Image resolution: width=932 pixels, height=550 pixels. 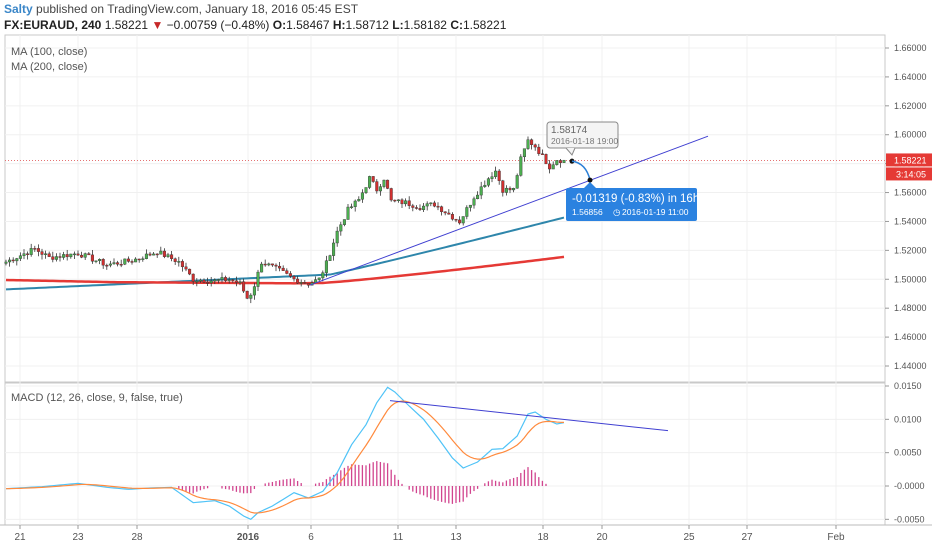 I want to click on price-tick-label: 1.48000, so click(x=910, y=308).